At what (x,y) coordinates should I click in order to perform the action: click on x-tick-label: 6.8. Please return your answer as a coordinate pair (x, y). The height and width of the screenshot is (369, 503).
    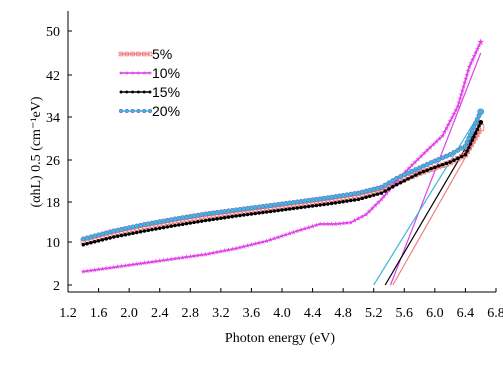
    Looking at the image, I should click on (495, 313).